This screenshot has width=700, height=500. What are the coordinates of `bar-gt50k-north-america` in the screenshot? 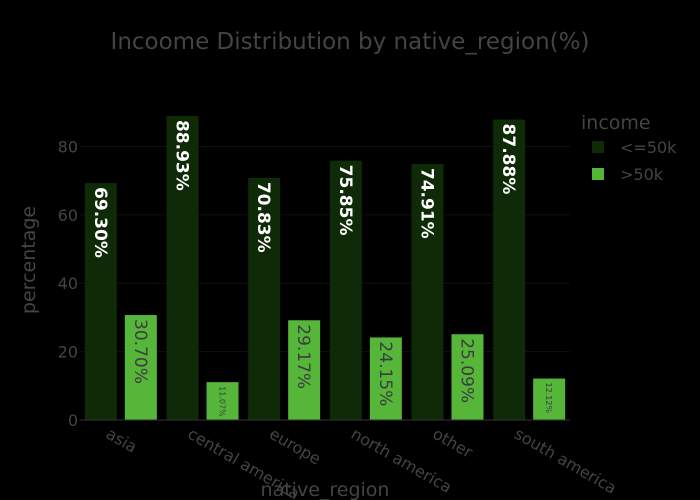 It's located at (385, 378).